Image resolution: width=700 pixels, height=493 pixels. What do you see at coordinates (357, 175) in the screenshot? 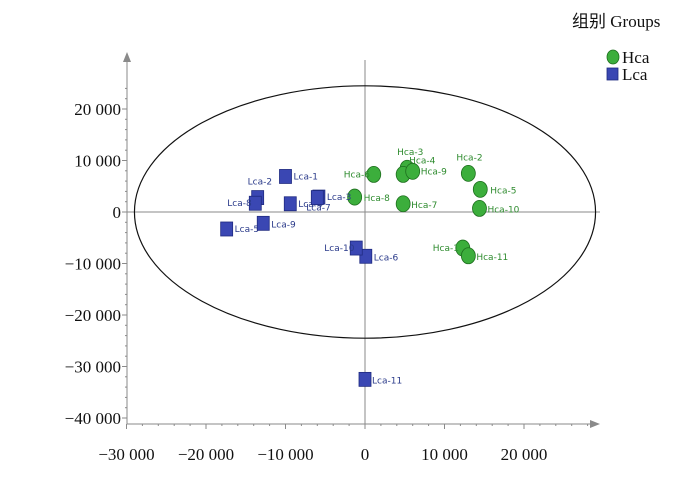
I see `point-label-hca-6: Hca-6` at bounding box center [357, 175].